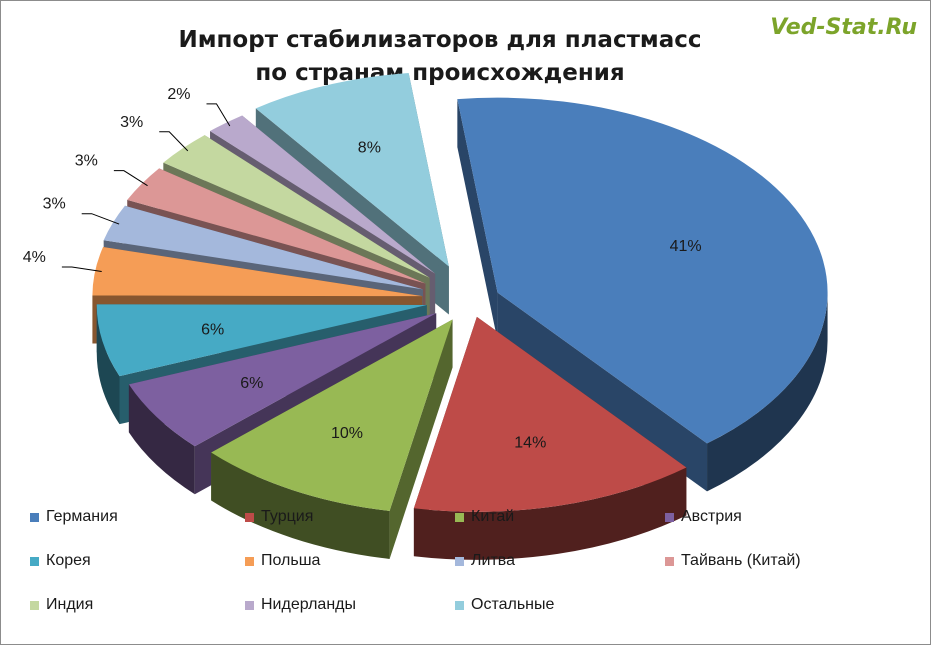  What do you see at coordinates (550, 513) in the screenshot?
I see `pie-rim-турция` at bounding box center [550, 513].